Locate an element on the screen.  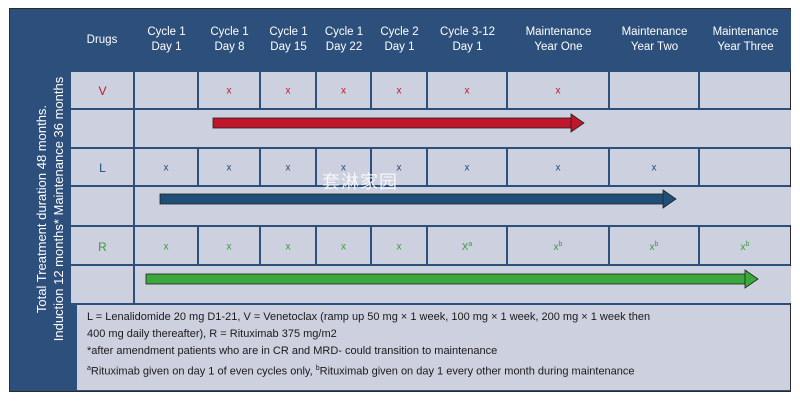
header-col-line2: Year One is located at coordinates (558, 47).